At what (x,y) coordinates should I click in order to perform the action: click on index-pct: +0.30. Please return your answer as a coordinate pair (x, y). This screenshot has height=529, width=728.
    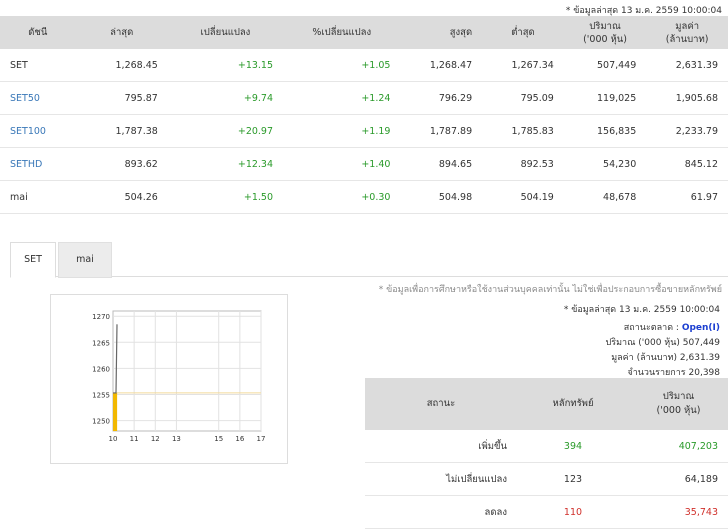
    Looking at the image, I should click on (342, 197).